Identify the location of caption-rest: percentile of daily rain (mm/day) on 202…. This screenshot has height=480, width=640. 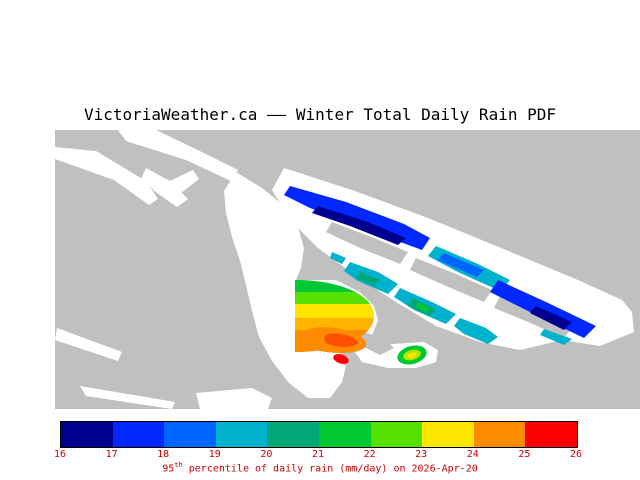
(330, 469).